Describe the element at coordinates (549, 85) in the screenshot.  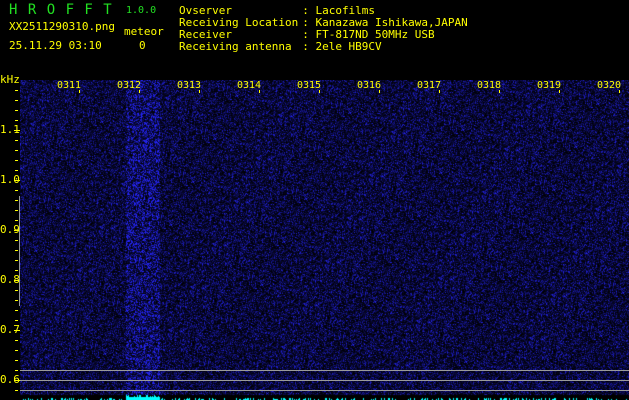
I see `x-tick-label: 0319` at that location.